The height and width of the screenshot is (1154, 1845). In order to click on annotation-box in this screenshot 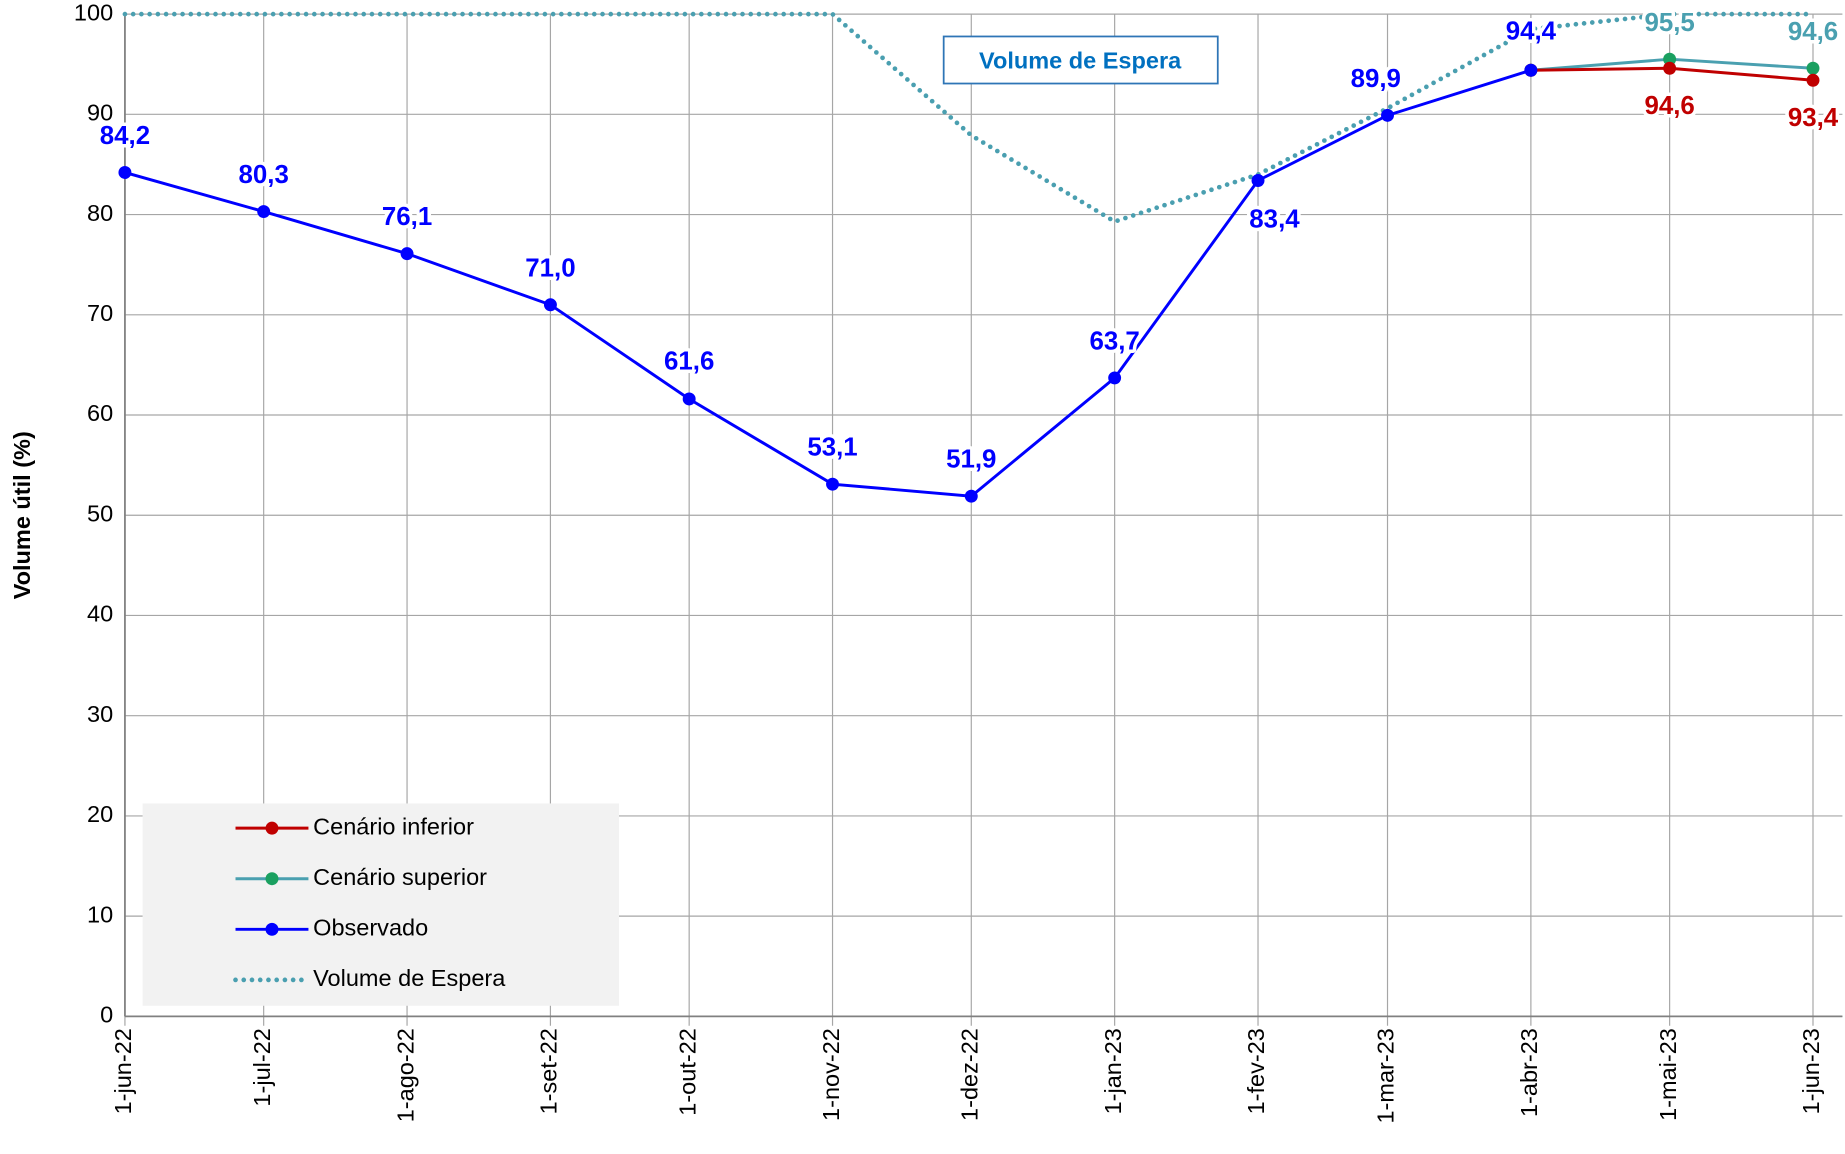, I will do `click(1080, 60)`.